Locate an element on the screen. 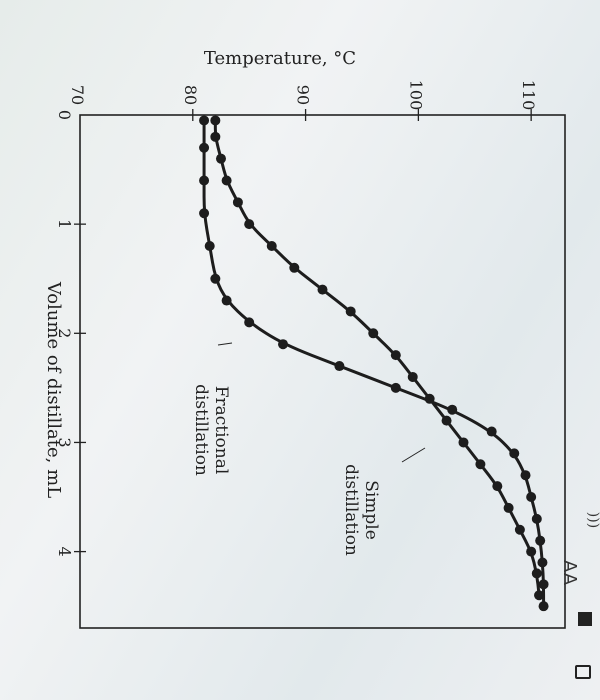 This screenshot has height=700, width=600. y-tick-label: 70 is located at coordinates (77, 95).